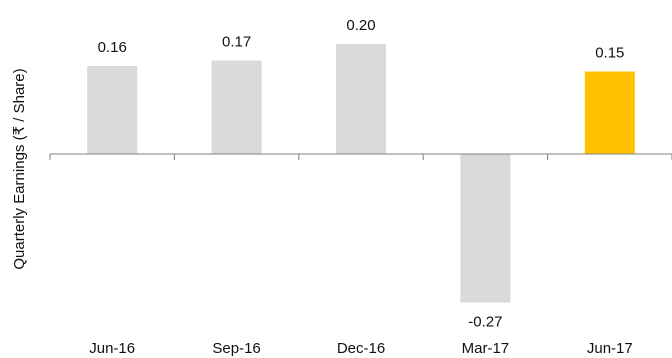 Image resolution: width=672 pixels, height=358 pixels. I want to click on bar-value-label-dec-16: 0.20, so click(360, 25).